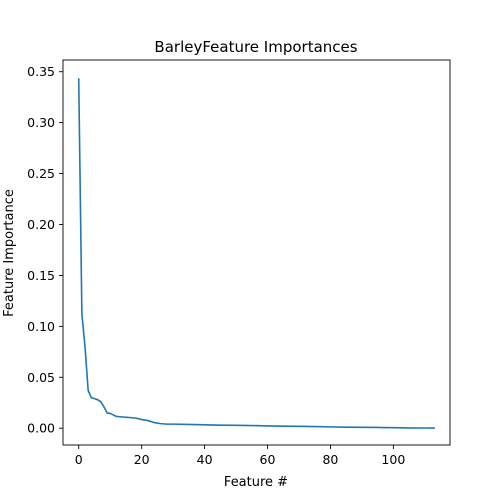 The image size is (500, 500). I want to click on y-tick-label: 0.10, so click(41, 326).